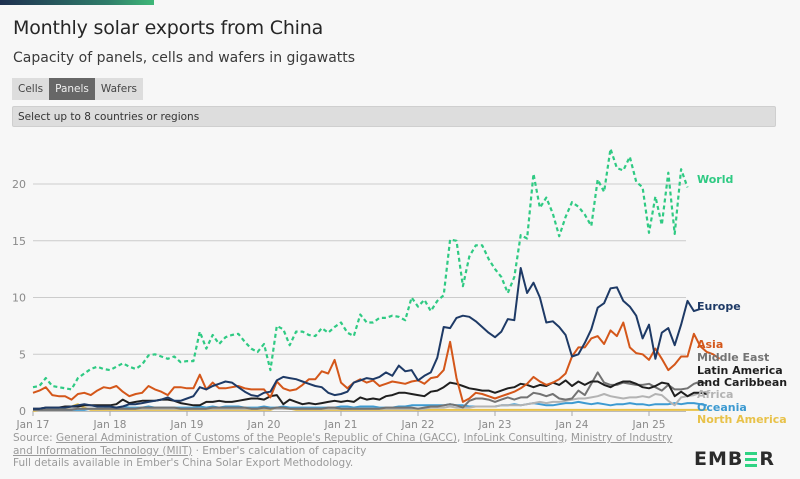  What do you see at coordinates (187, 424) in the screenshot?
I see `x-tick-label: Jan 19` at bounding box center [187, 424].